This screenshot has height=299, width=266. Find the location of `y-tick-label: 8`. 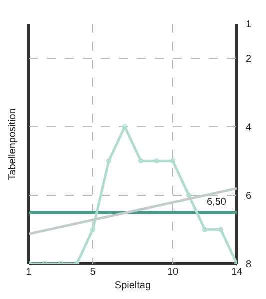

y-tick-label: 8 is located at coordinates (249, 265).